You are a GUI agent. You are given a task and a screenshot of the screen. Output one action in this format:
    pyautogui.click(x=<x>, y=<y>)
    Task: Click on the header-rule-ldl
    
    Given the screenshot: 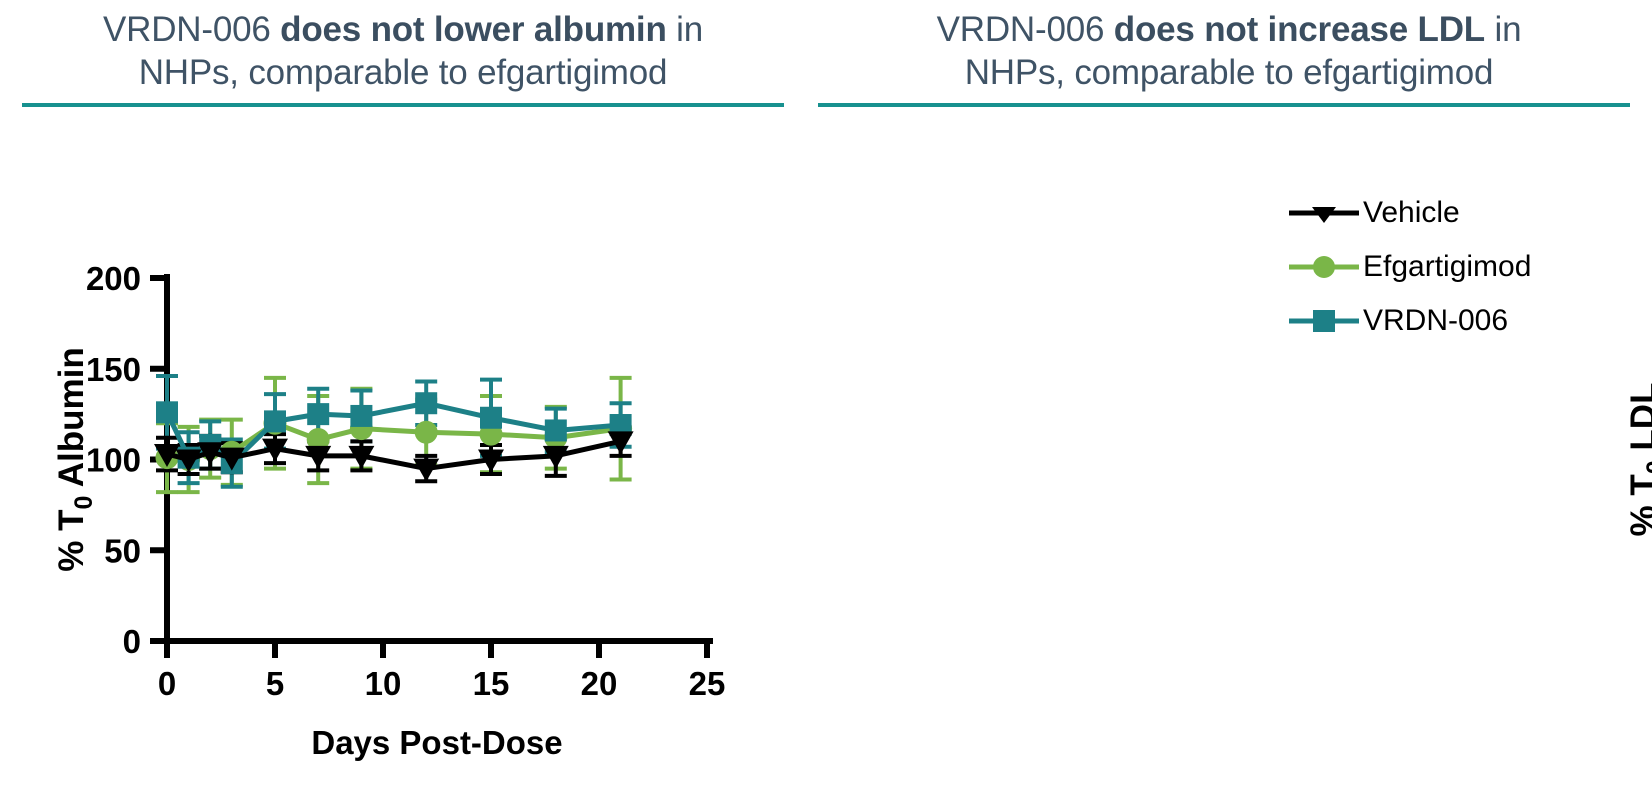 What is the action you would take?
    pyautogui.click(x=1224, y=105)
    